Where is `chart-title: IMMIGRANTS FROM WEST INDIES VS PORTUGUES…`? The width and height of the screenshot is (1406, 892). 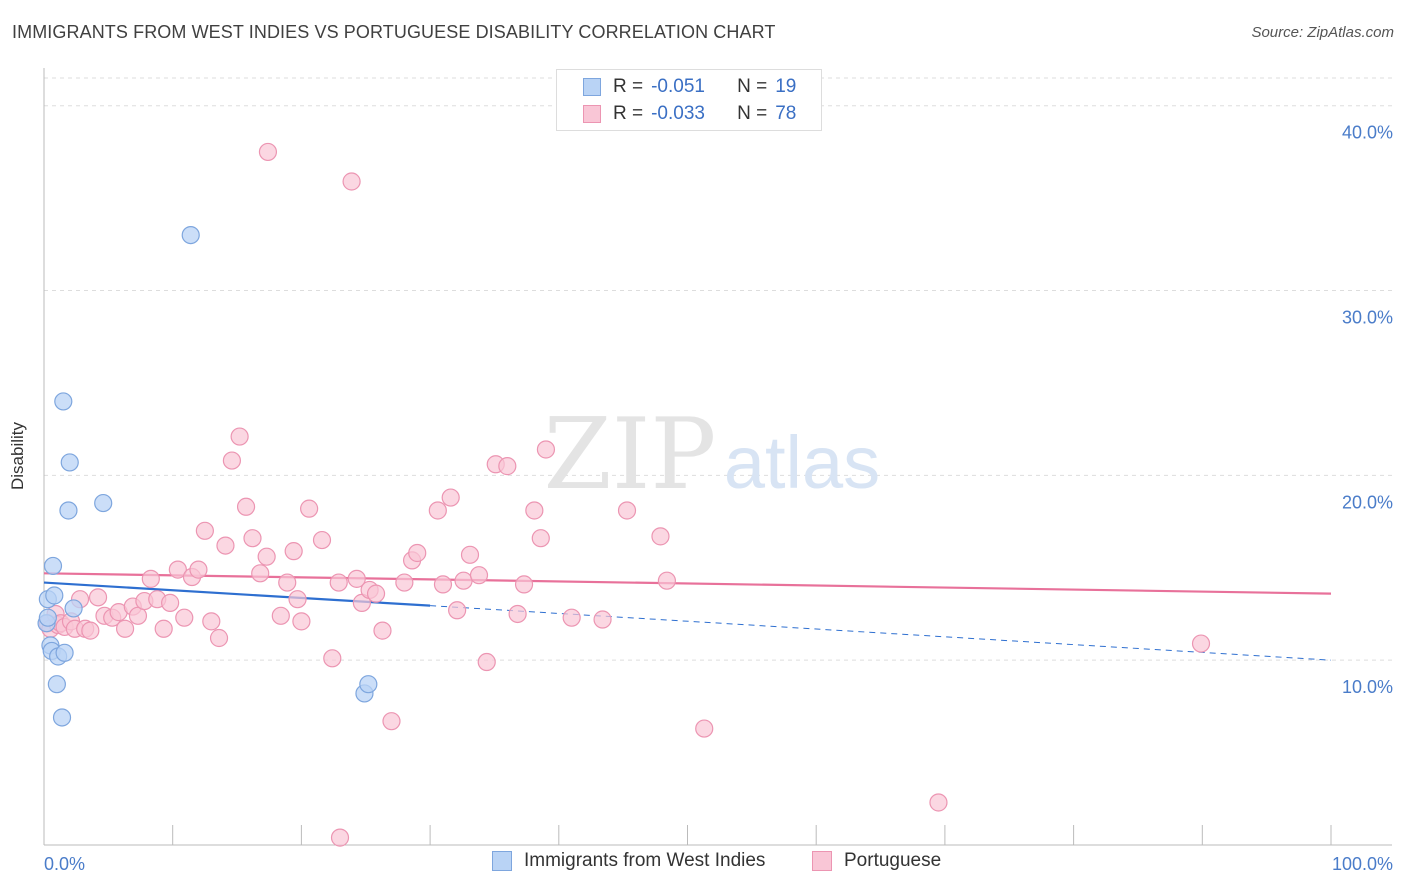 chart-title: IMMIGRANTS FROM WEST INDIES VS PORTUGUES… is located at coordinates (394, 32).